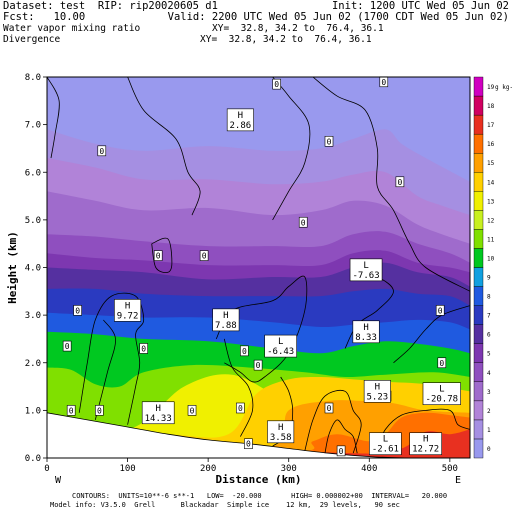 This screenshot has width=512, height=512. I want to click on zero-label-21: 0, so click(192, 410).